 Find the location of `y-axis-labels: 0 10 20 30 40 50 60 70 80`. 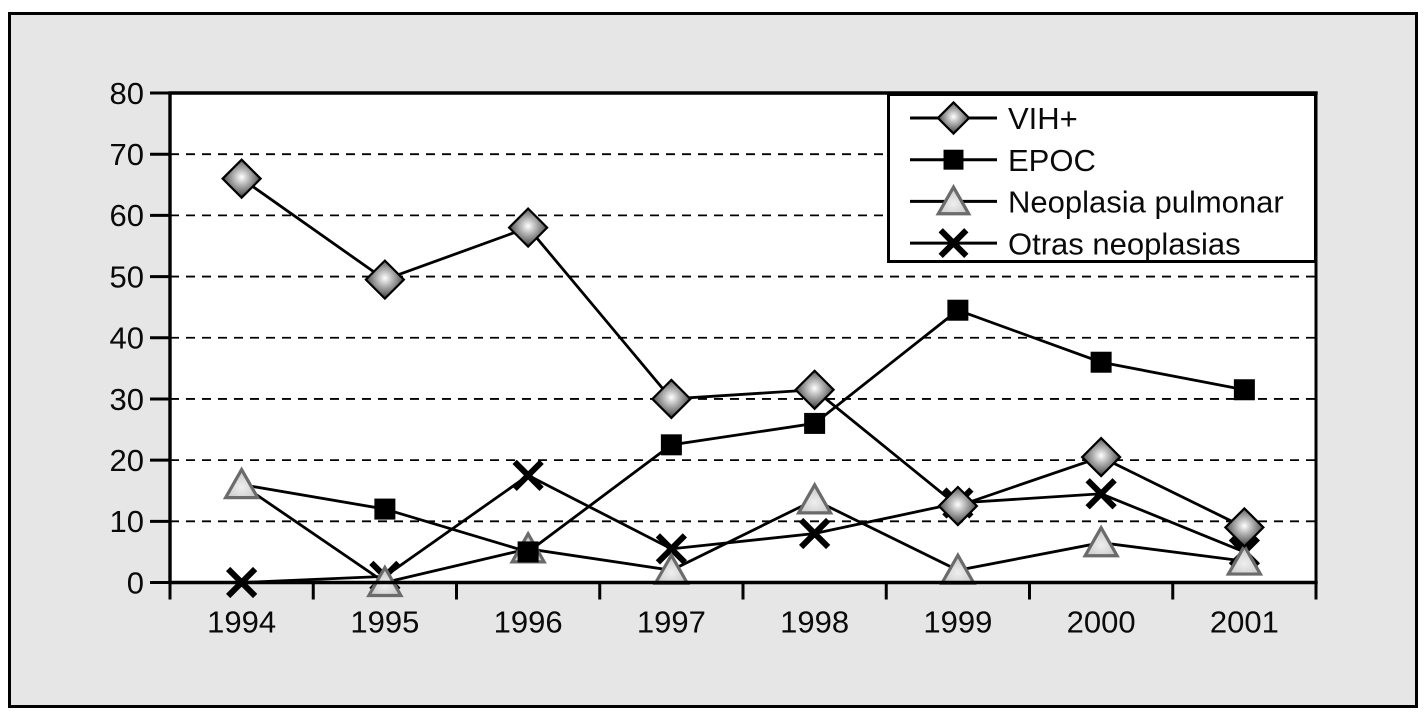

y-axis-labels: 0 10 20 30 40 50 60 70 80 is located at coordinates (127, 338).